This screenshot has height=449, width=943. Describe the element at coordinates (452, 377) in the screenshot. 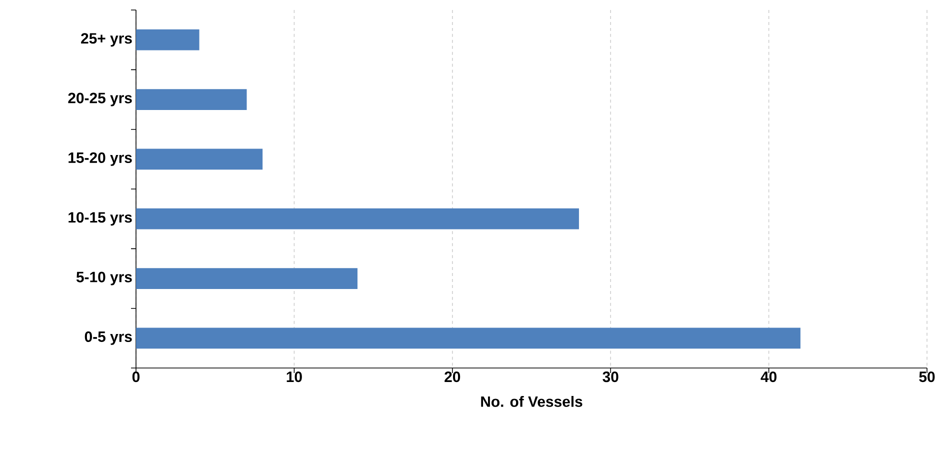

I see `x-tick-label: 20` at that location.